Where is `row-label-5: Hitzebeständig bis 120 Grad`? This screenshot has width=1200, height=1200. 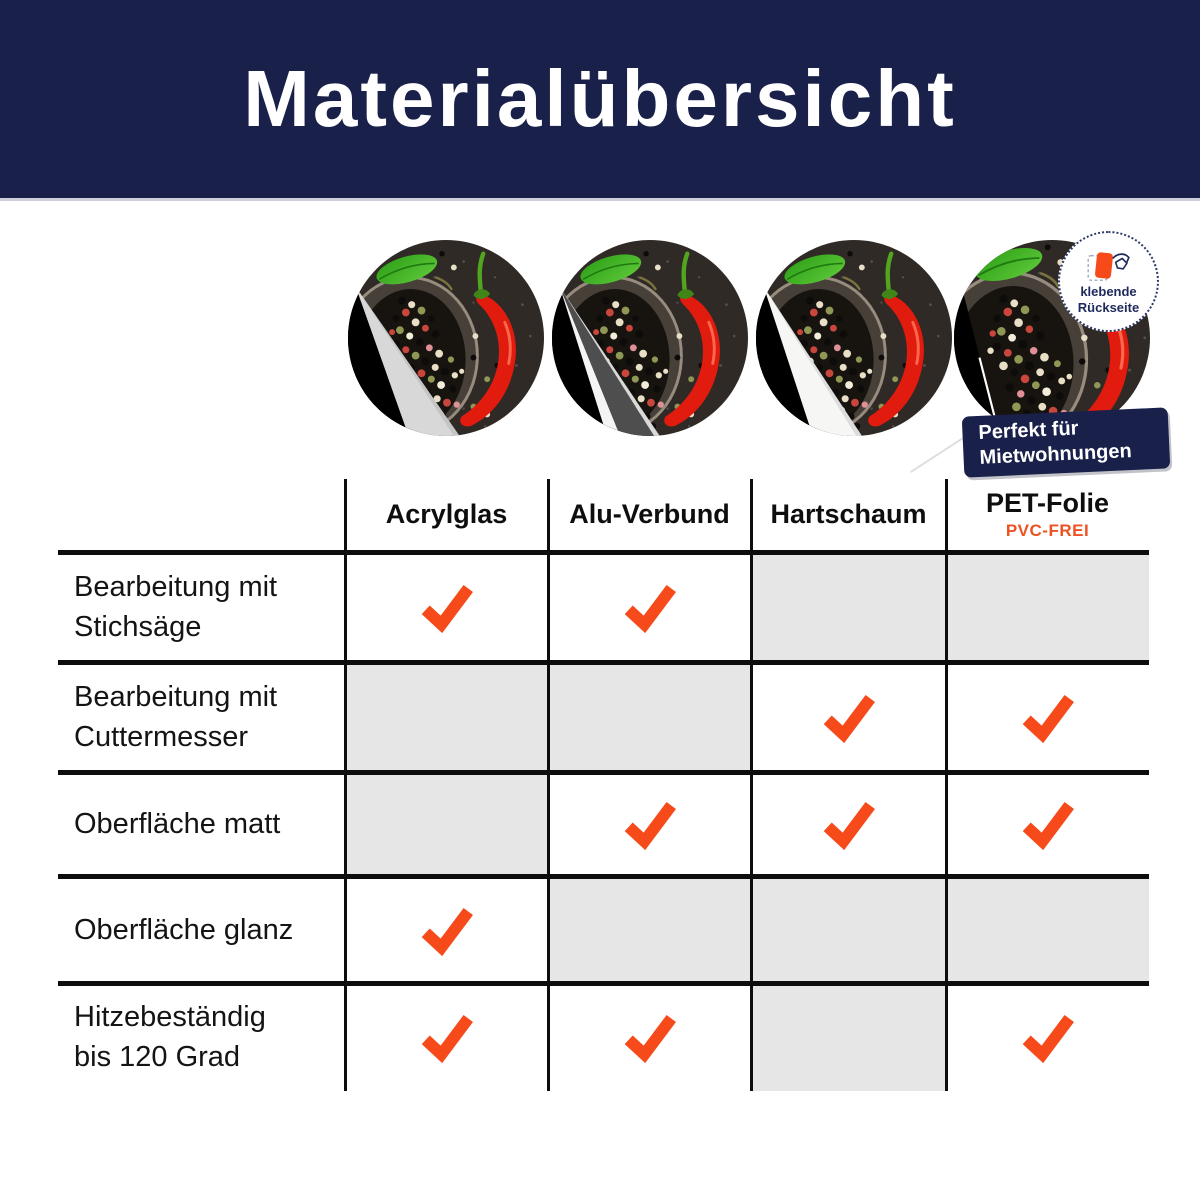 row-label-5: Hitzebeständig bis 120 Grad is located at coordinates (206, 1037).